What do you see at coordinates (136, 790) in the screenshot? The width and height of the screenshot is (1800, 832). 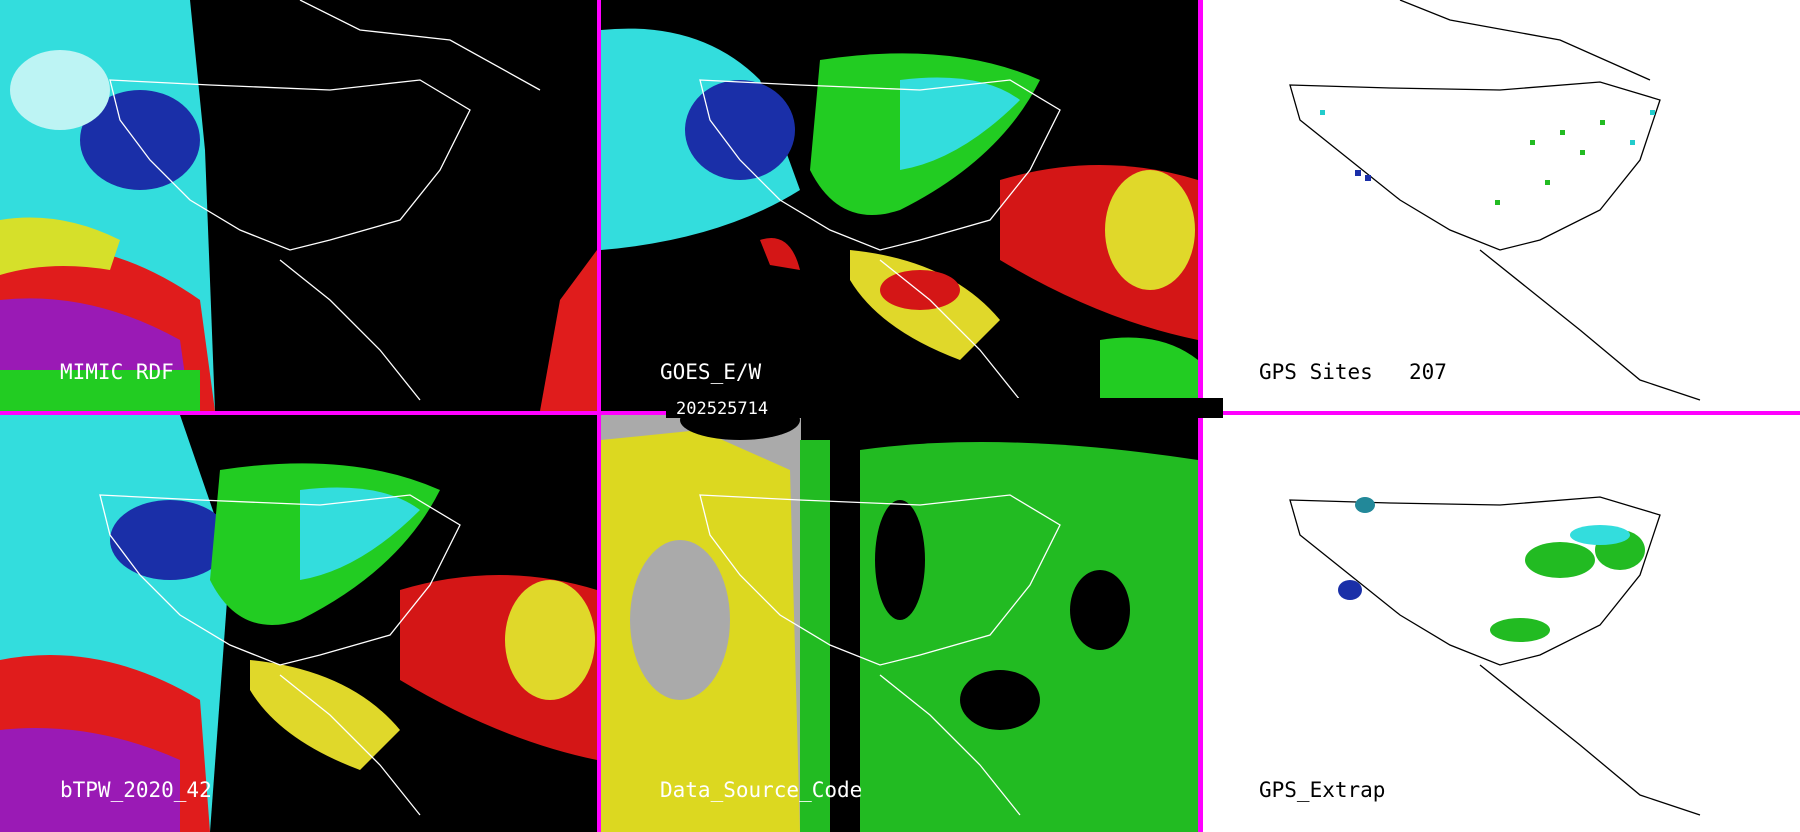 I see `panel-label: bTPW_2020_42` at bounding box center [136, 790].